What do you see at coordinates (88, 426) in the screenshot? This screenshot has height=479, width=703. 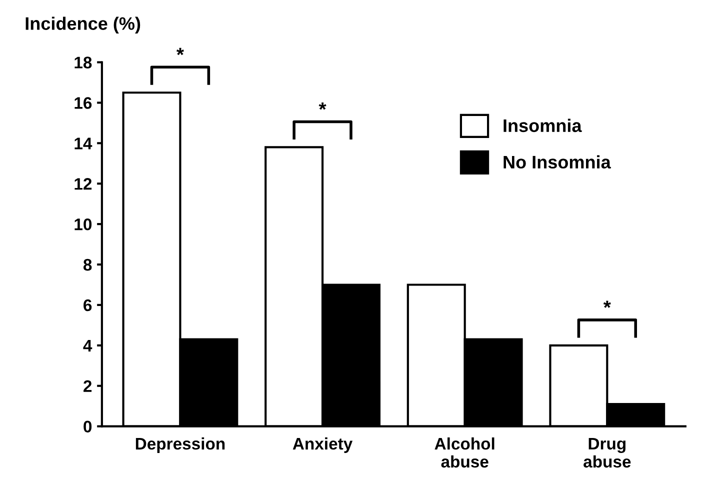 I see `y-tick-label: 0` at bounding box center [88, 426].